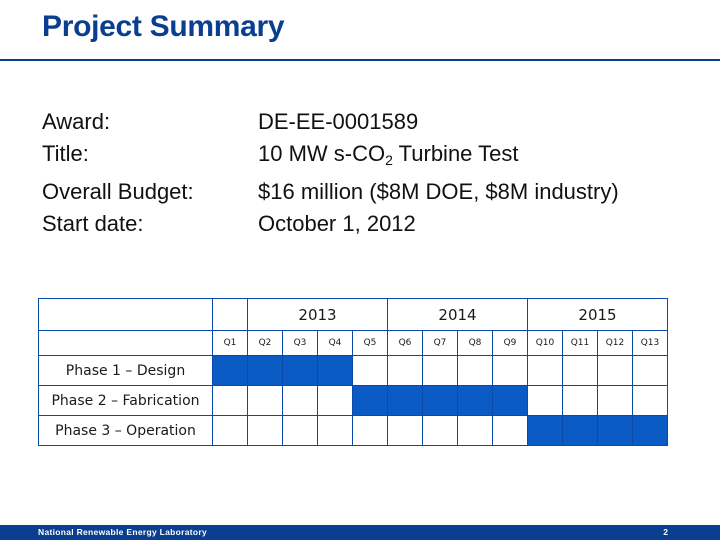 The width and height of the screenshot is (720, 540). I want to click on title-value: 10 MW s-CO2 Turbine Test, so click(388, 157).